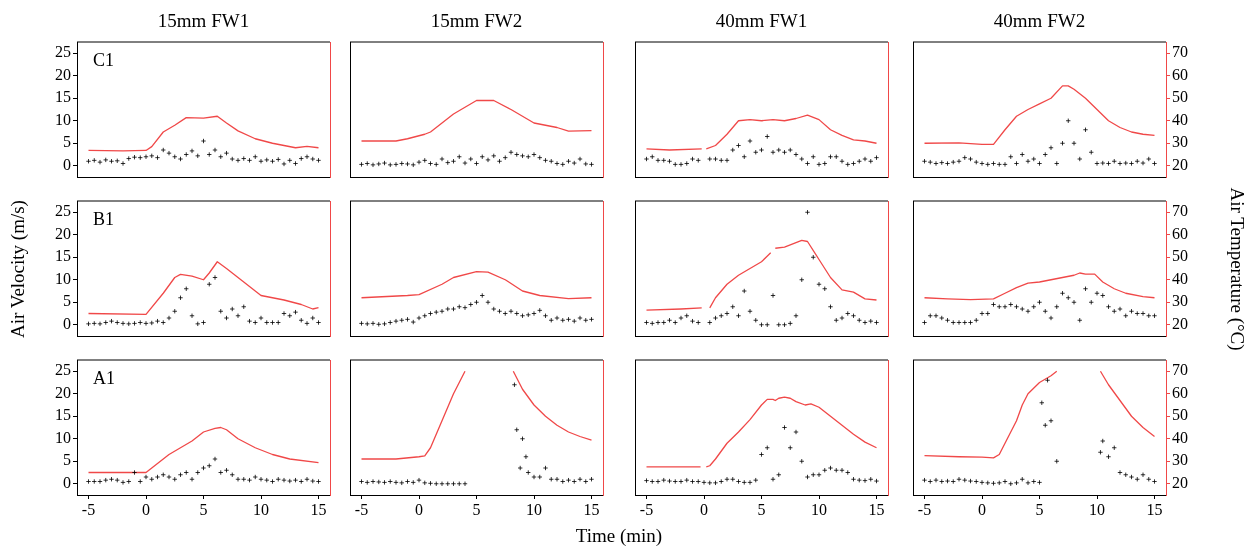 This screenshot has height=554, width=1251. Describe the element at coordinates (1180, 278) in the screenshot. I see `y2-tick-label: 40` at that location.